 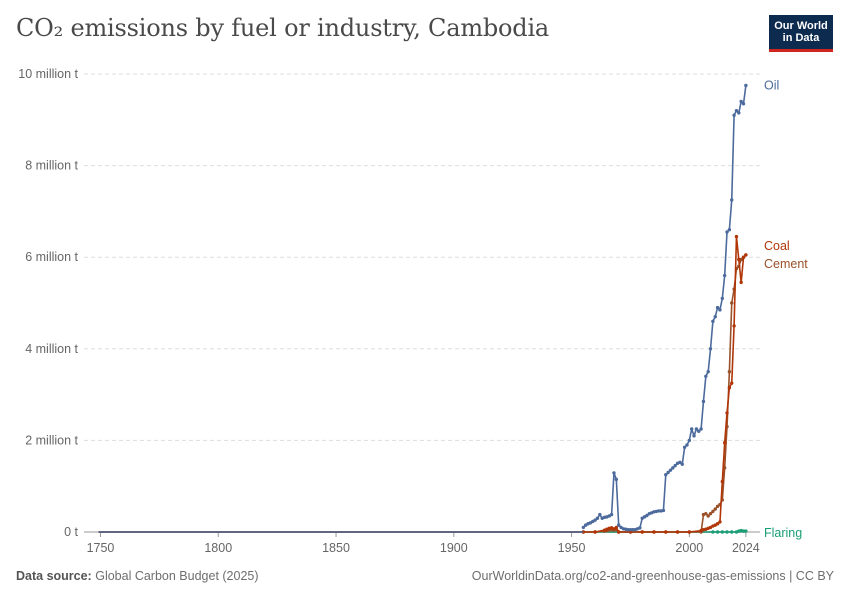 I want to click on x-tick-label: 1800, so click(x=218, y=548).